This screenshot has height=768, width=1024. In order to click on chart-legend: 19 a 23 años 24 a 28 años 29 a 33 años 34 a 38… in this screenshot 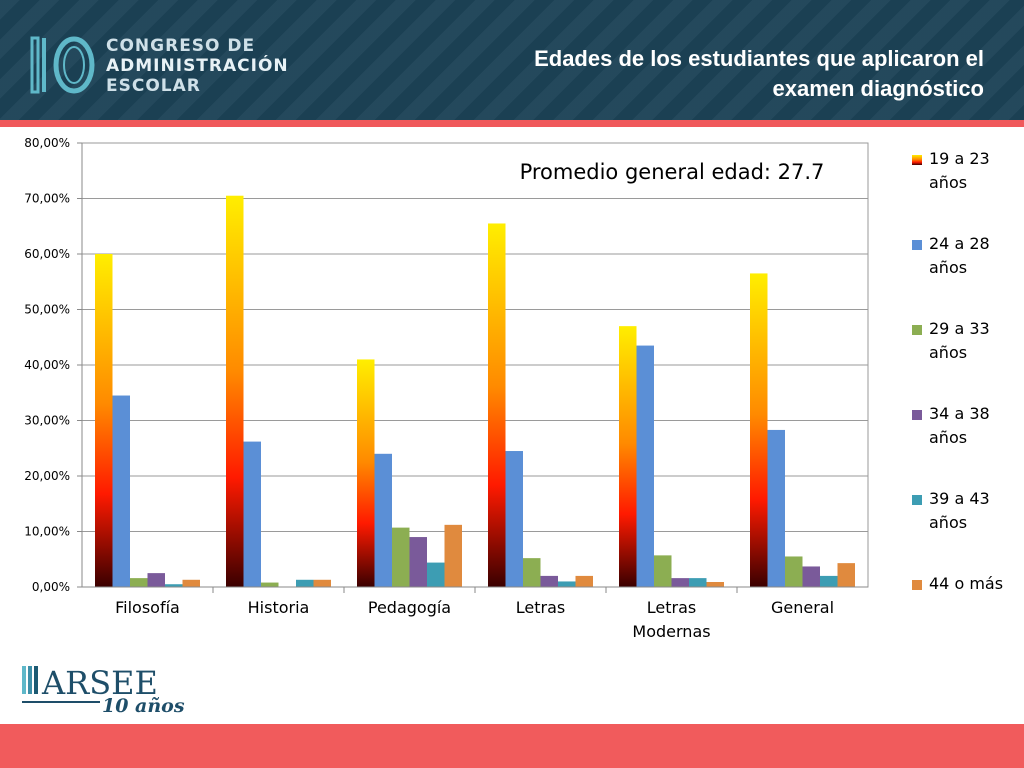, I will do `click(957, 371)`.